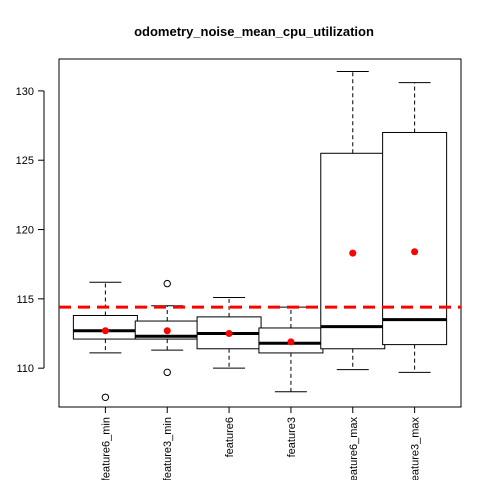 The width and height of the screenshot is (480, 480). Describe the element at coordinates (254, 31) in the screenshot. I see `chart-title: odometry_noise_mean_cpu_utilization` at that location.